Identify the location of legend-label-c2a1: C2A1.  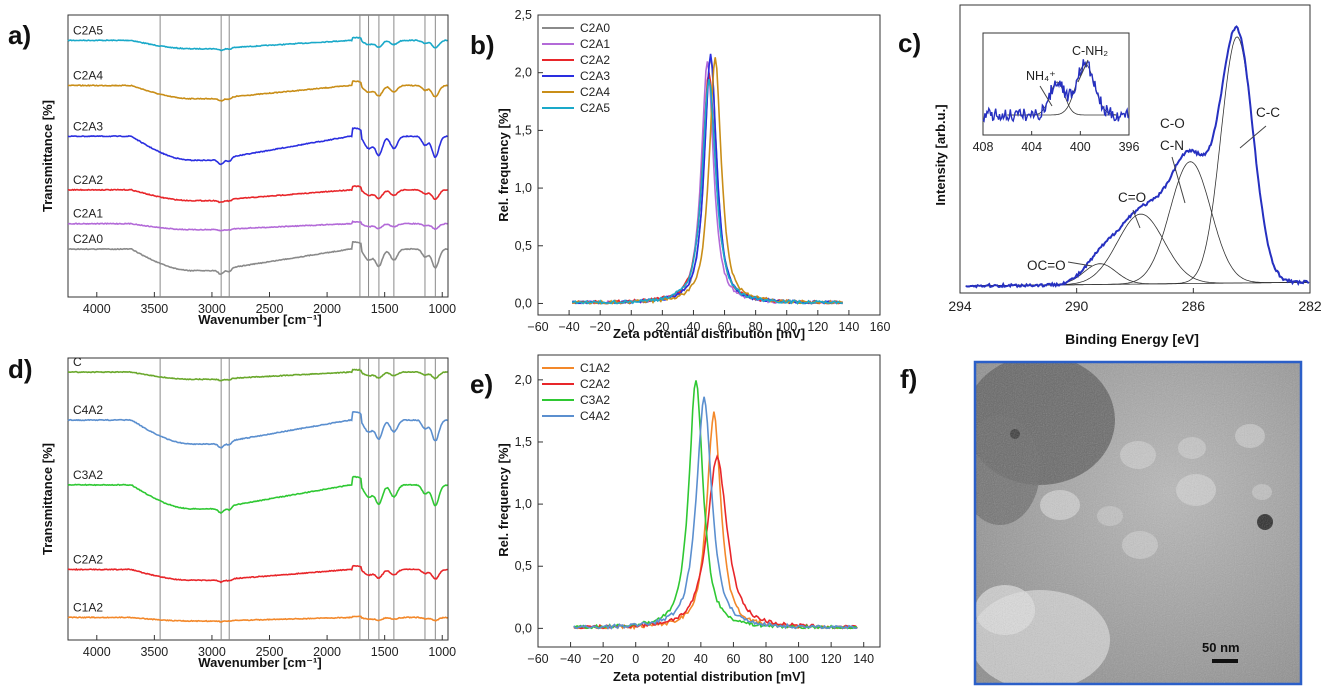
(595, 44).